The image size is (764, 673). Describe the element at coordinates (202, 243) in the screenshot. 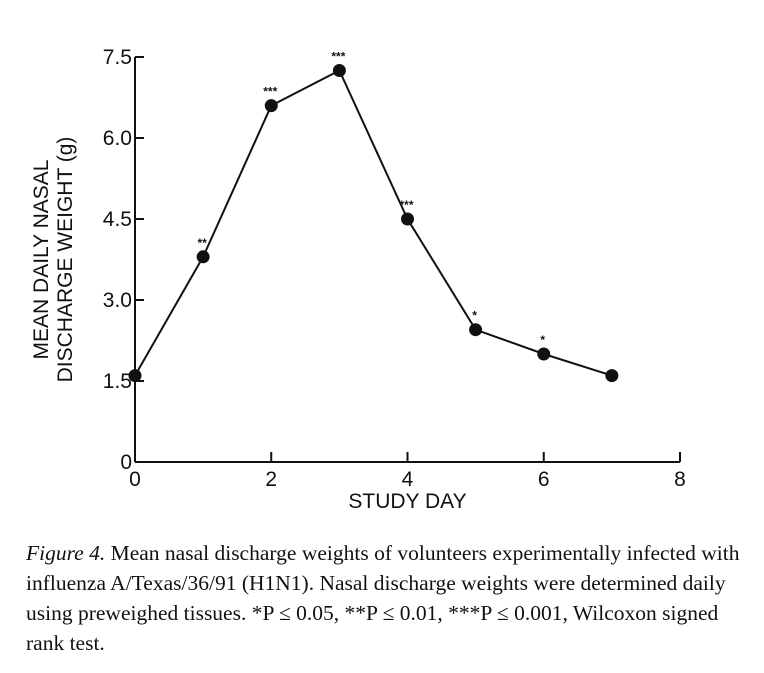

I see `significance-label: **` at that location.